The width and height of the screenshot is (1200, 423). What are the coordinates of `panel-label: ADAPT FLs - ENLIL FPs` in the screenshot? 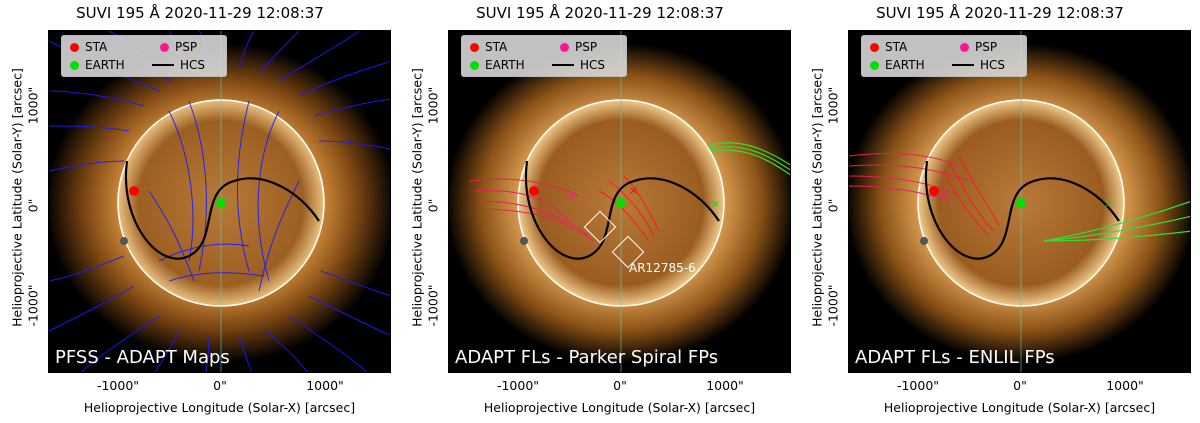 It's located at (955, 357).